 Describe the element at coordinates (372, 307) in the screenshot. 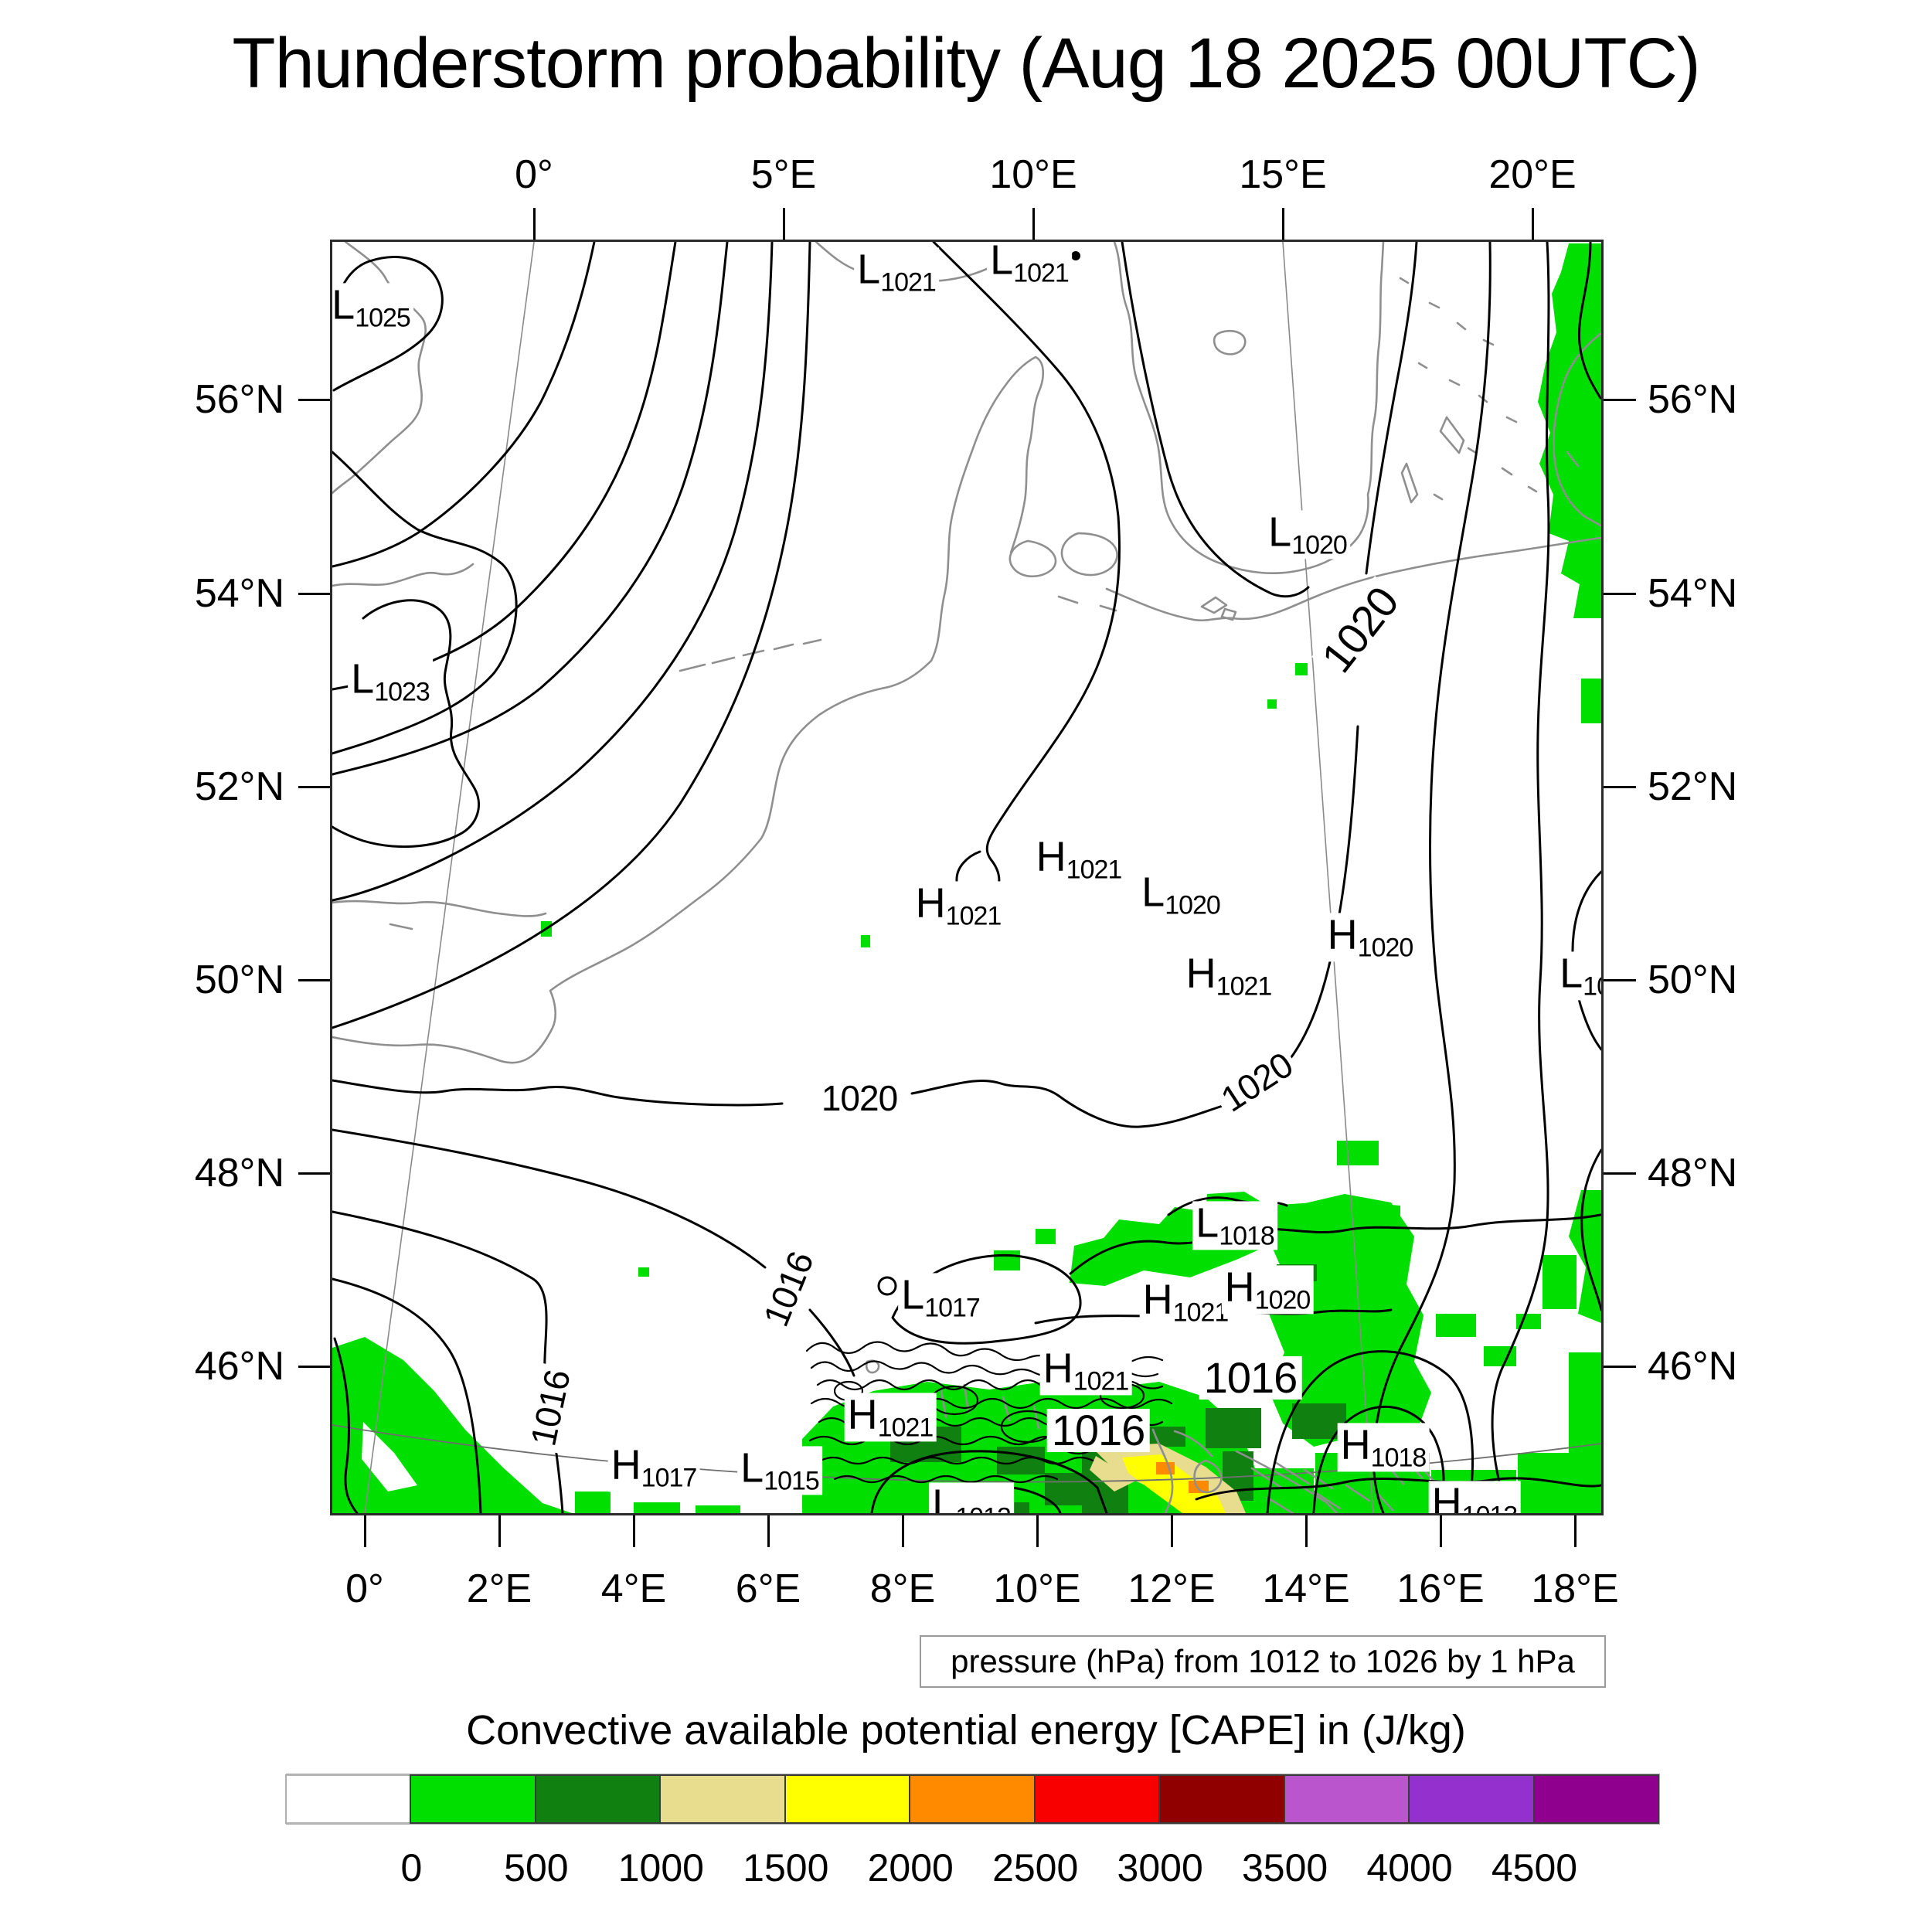

I see `pressure-center-label: L1025` at that location.